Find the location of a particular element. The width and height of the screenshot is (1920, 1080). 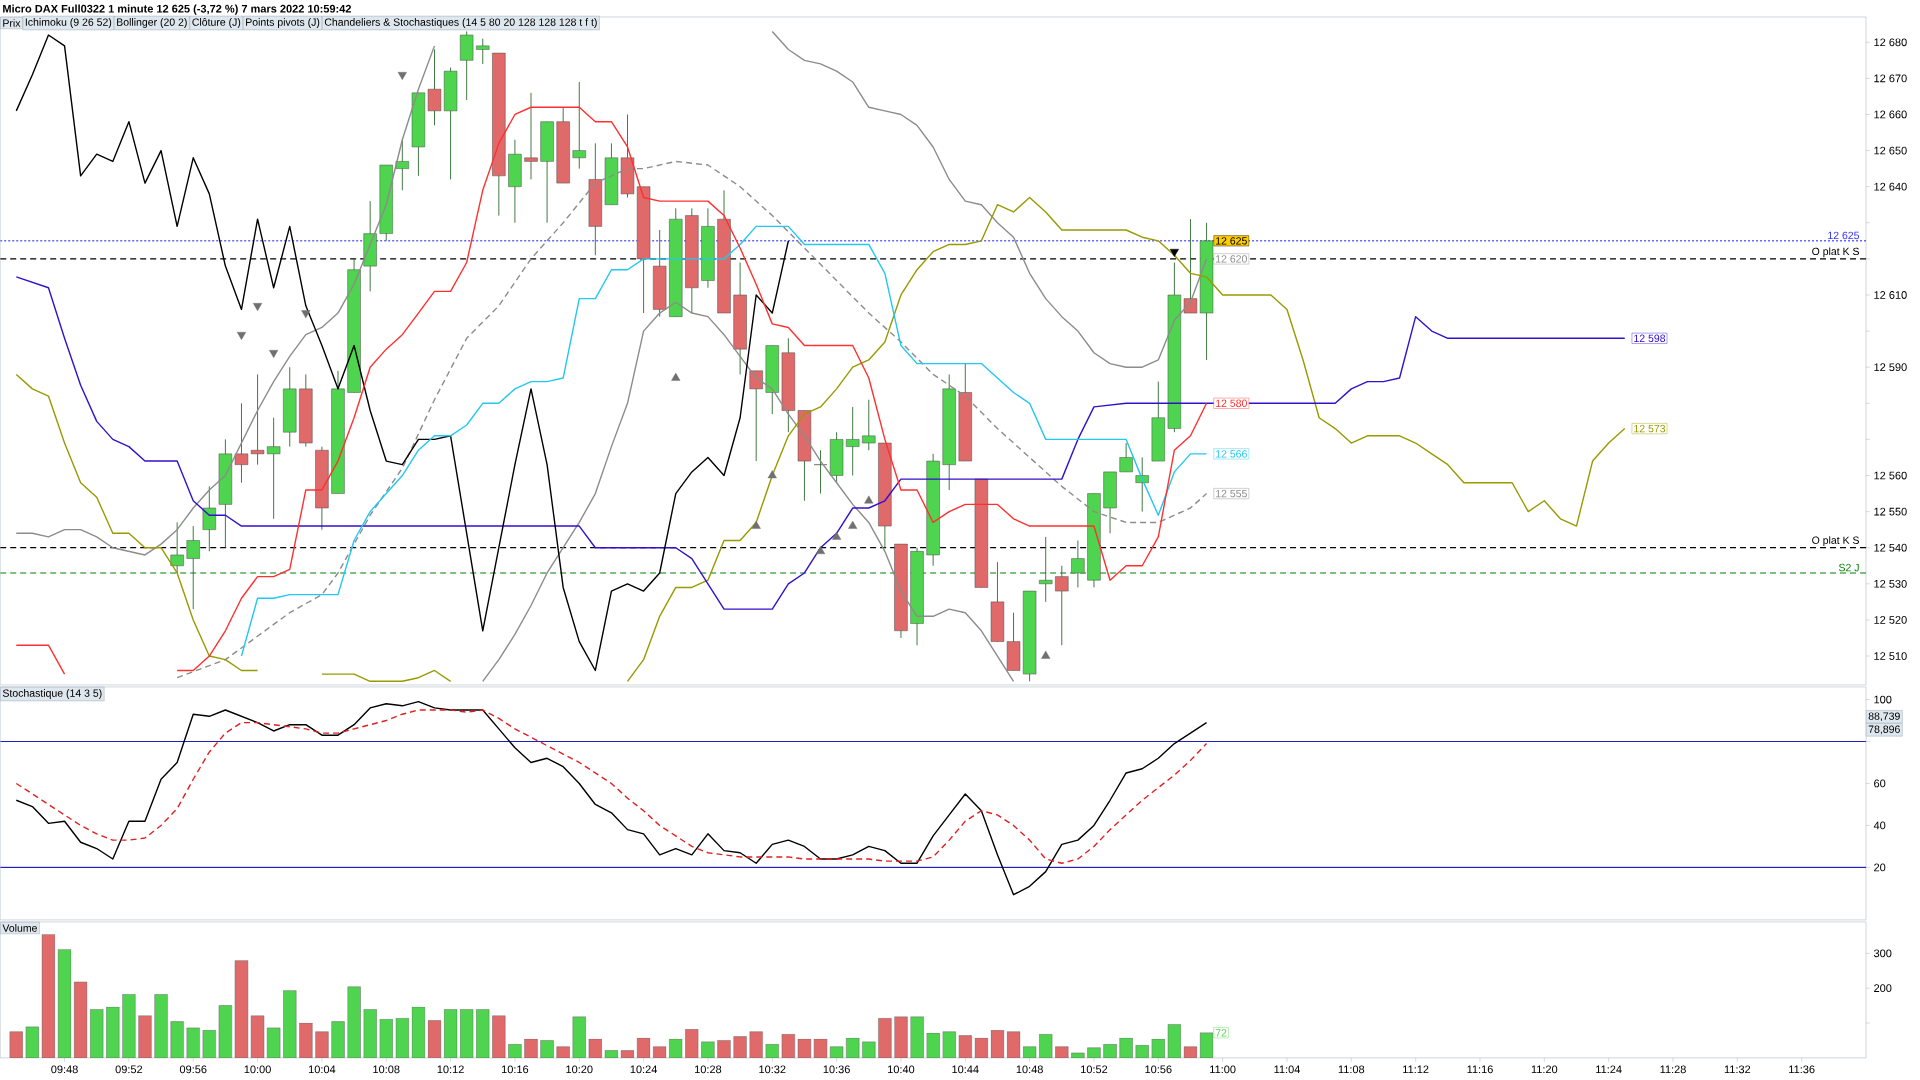

x-tick-label: 10:48 is located at coordinates (1029, 1069).